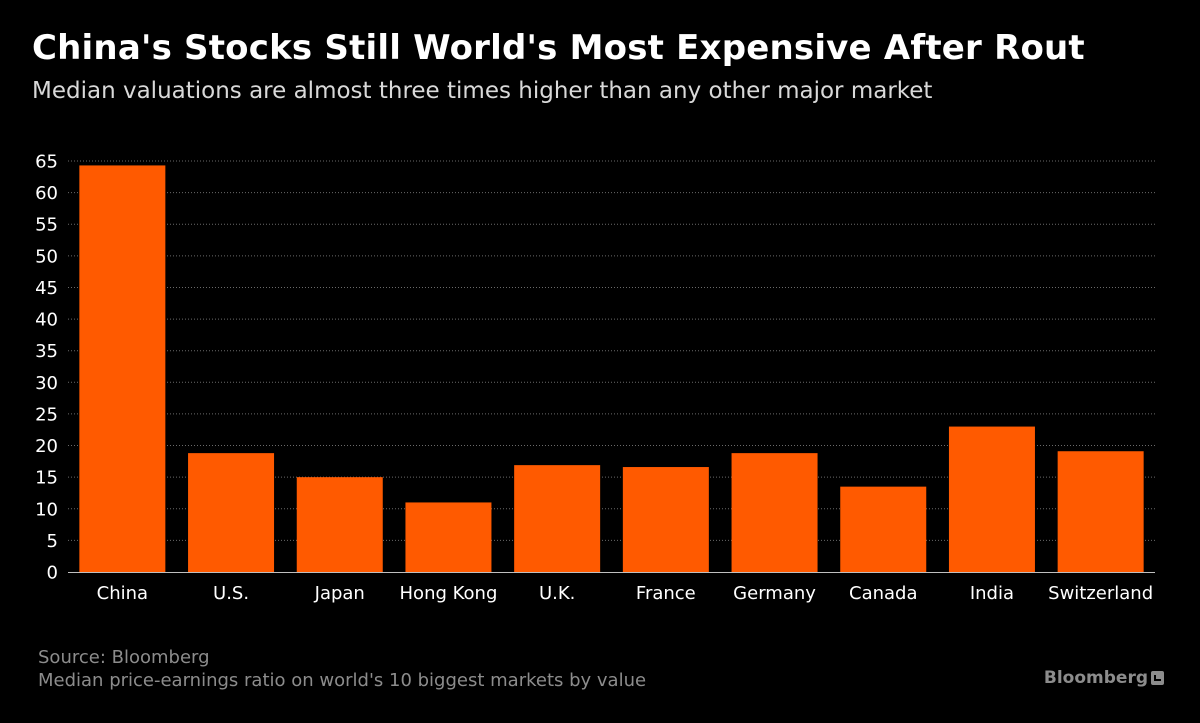 This screenshot has width=1200, height=723. Describe the element at coordinates (1095, 678) in the screenshot. I see `brand-logo-text: Bloomberg` at that location.